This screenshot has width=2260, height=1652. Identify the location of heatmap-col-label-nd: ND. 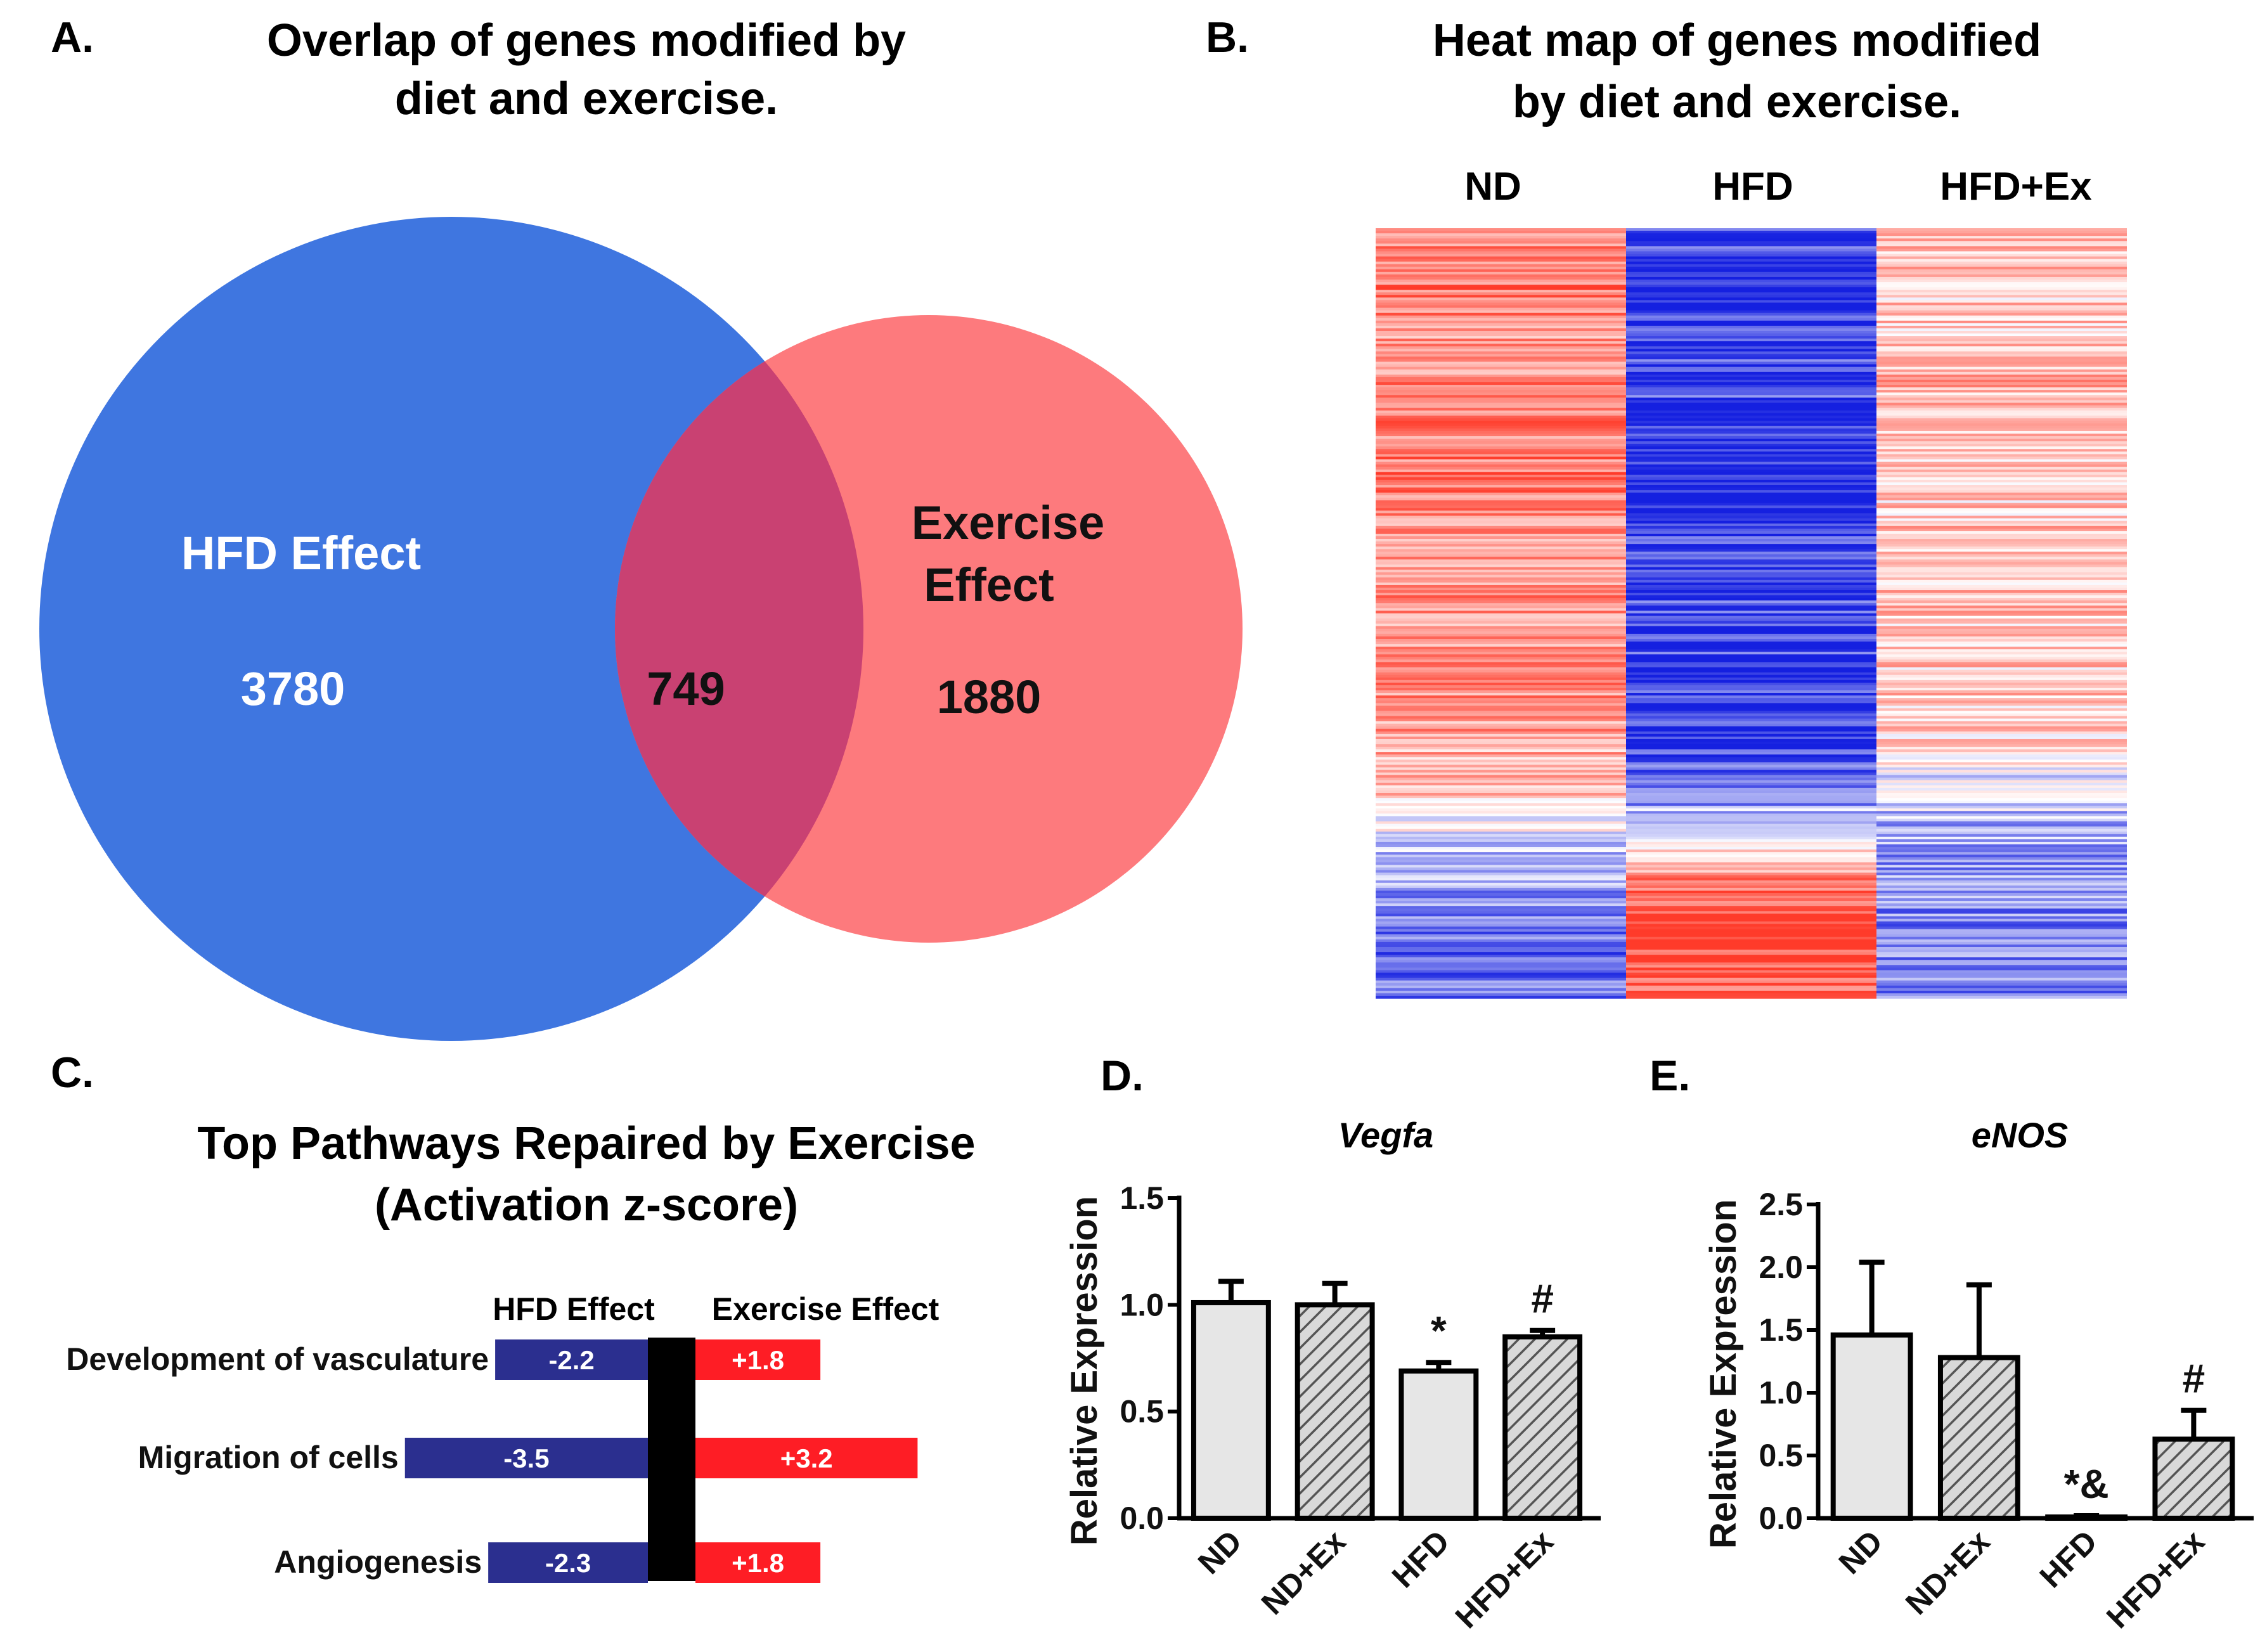
(1492, 187).